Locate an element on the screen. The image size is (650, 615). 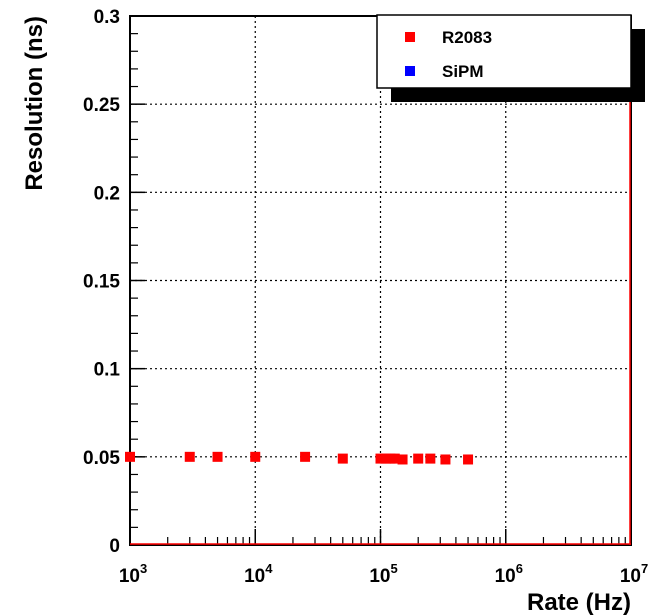
x-tick-label: 10⁵ is located at coordinates (383, 574).